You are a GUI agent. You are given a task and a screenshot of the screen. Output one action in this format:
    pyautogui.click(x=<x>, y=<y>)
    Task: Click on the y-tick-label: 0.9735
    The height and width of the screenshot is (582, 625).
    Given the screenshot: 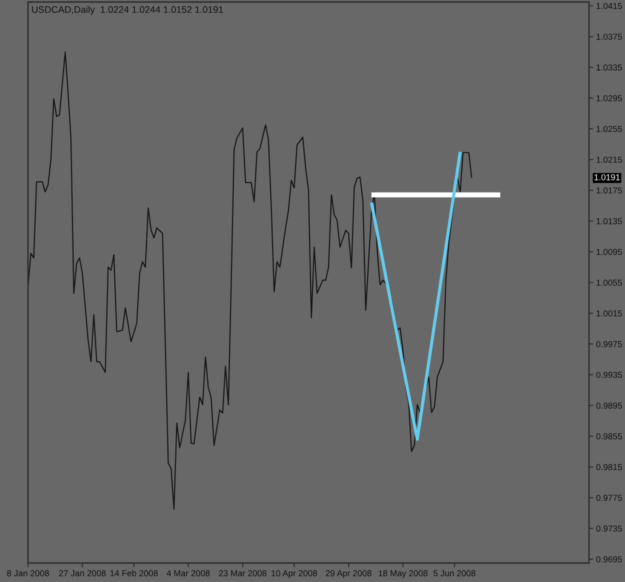 What is the action you would take?
    pyautogui.click(x=609, y=529)
    